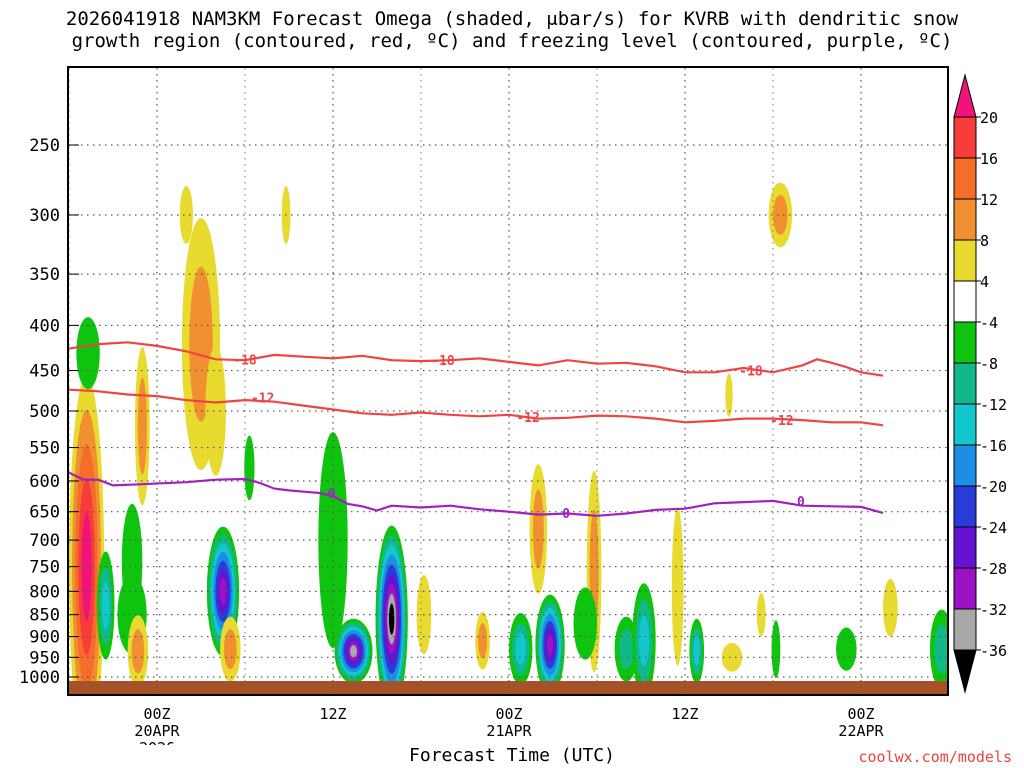 This screenshot has width=1024, height=768. Describe the element at coordinates (993, 405) in the screenshot. I see `colorbar-label: -12` at that location.